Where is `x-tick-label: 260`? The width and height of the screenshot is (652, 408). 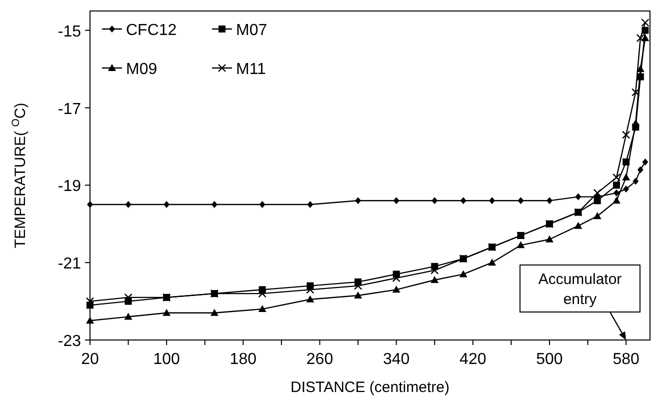 x-tick-label: 260 is located at coordinates (320, 359).